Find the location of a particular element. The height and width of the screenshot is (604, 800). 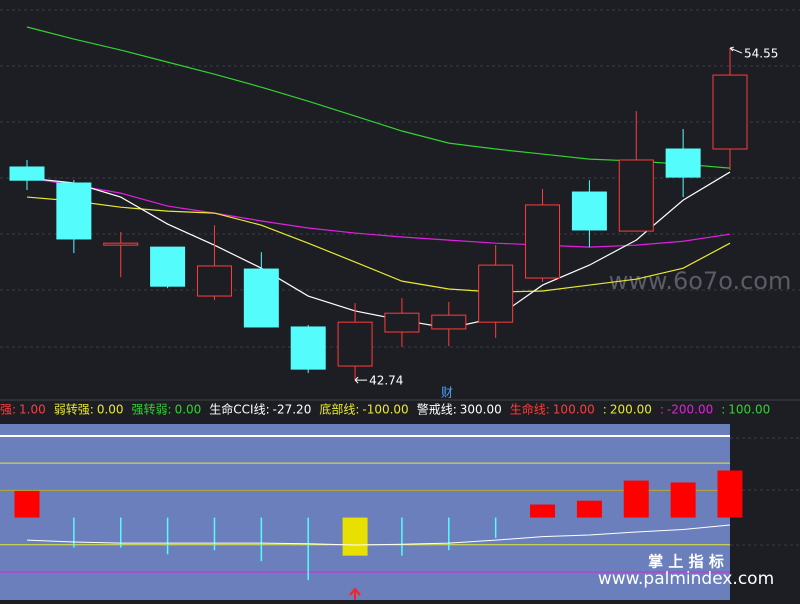

low-arrow is located at coordinates (361, 380).